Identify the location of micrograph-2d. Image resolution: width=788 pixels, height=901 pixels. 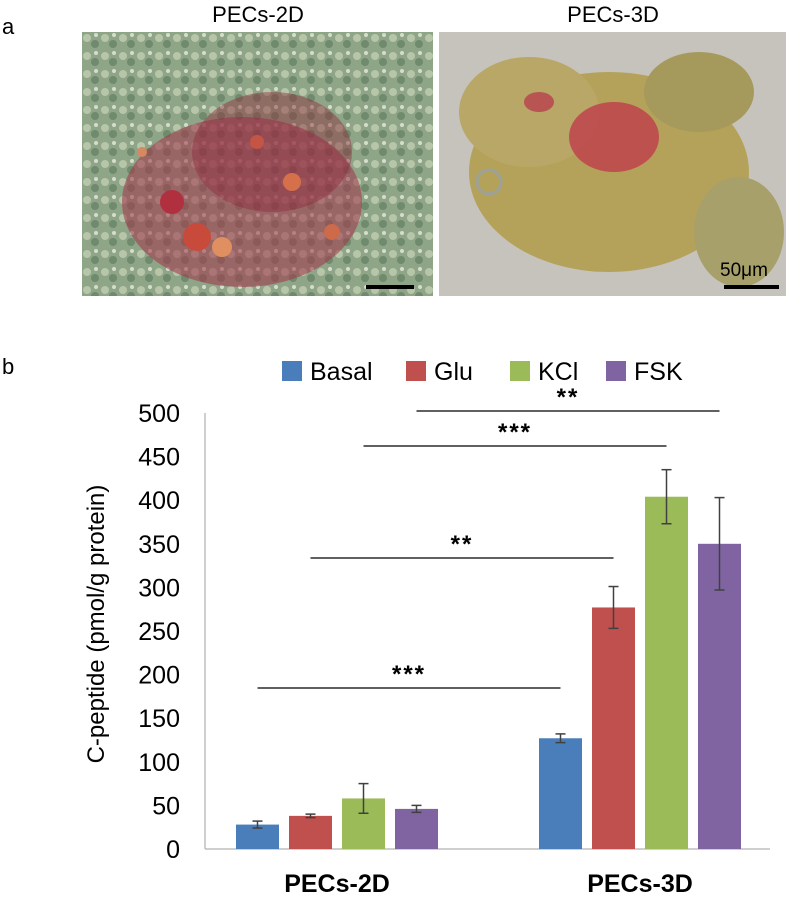
(257, 164).